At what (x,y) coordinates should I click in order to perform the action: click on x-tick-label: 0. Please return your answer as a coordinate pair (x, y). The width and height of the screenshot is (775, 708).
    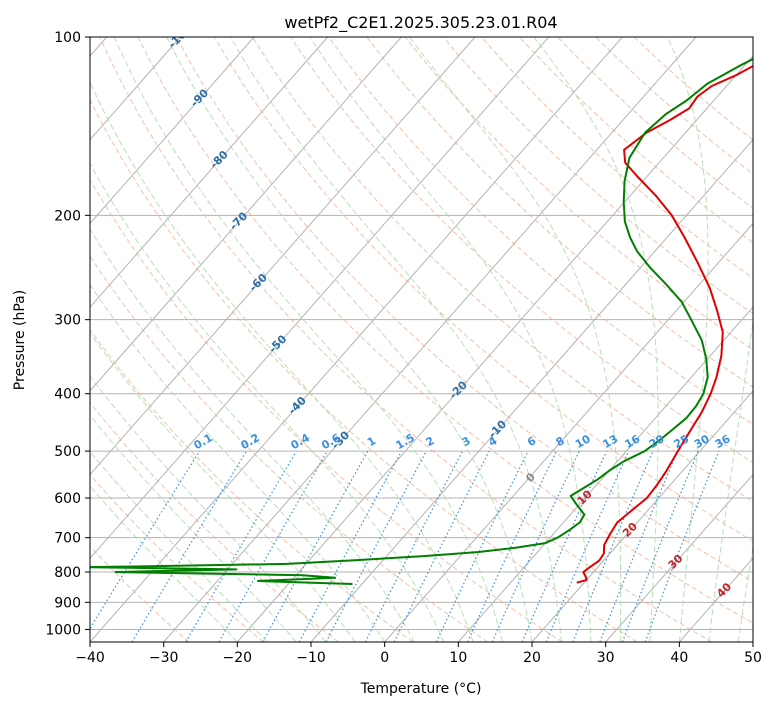
    Looking at the image, I should click on (384, 658).